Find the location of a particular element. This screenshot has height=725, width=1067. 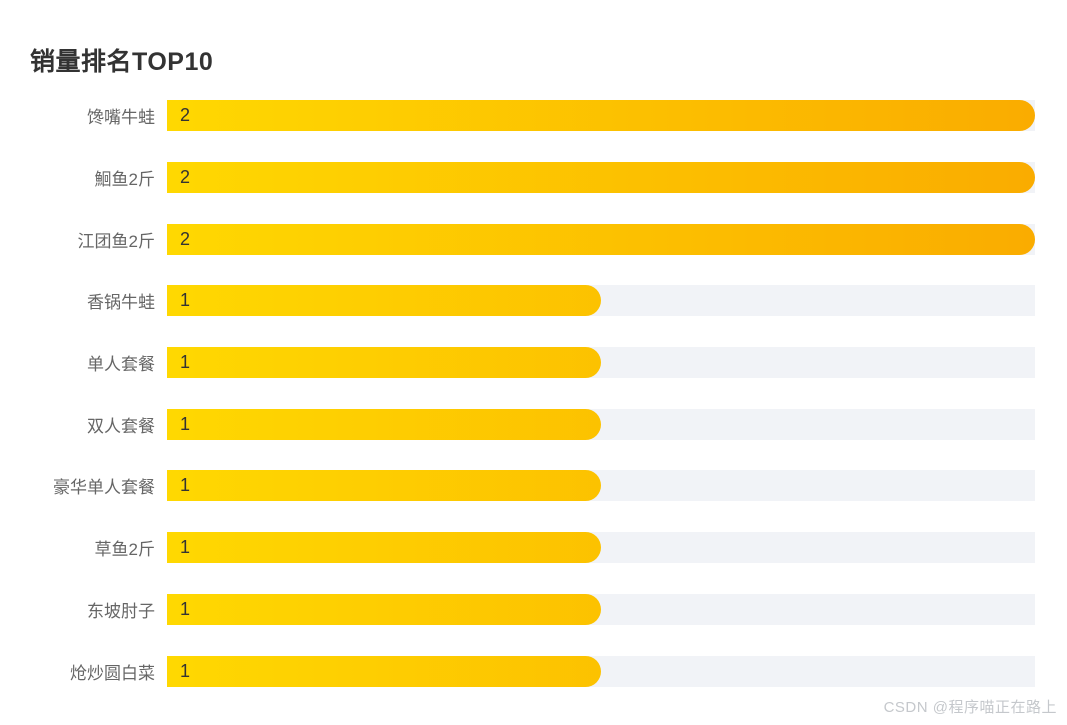

bar-category-label: 江团鱼2斤 is located at coordinates (116, 241).